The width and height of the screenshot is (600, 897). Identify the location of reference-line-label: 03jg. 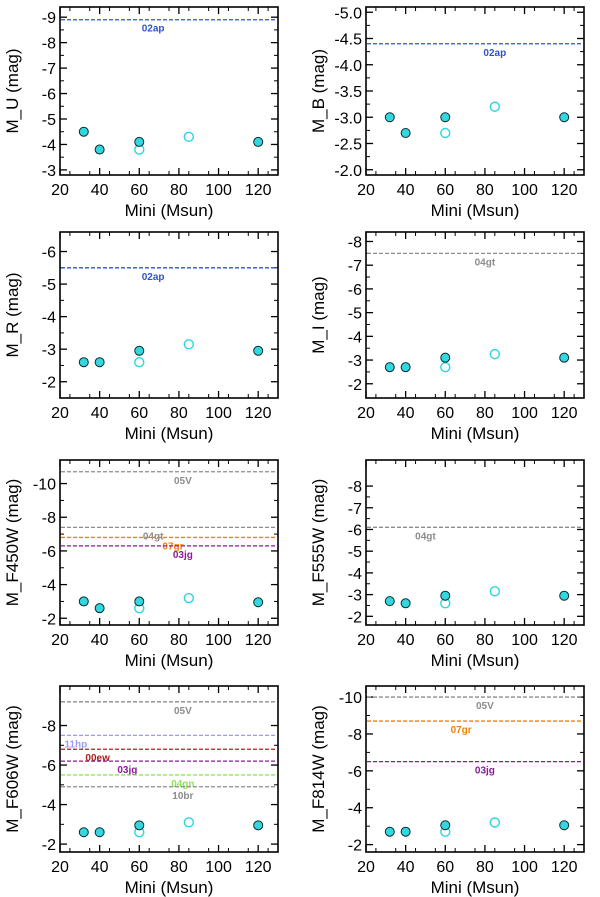
(485, 771).